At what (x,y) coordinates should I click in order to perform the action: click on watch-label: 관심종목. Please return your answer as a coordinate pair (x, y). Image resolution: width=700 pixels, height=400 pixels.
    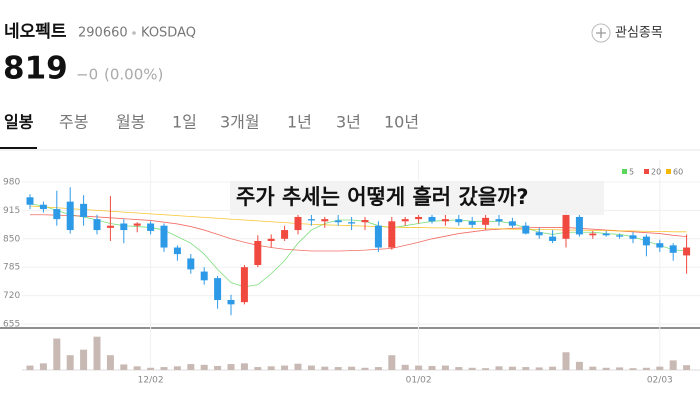
    Looking at the image, I should click on (639, 33).